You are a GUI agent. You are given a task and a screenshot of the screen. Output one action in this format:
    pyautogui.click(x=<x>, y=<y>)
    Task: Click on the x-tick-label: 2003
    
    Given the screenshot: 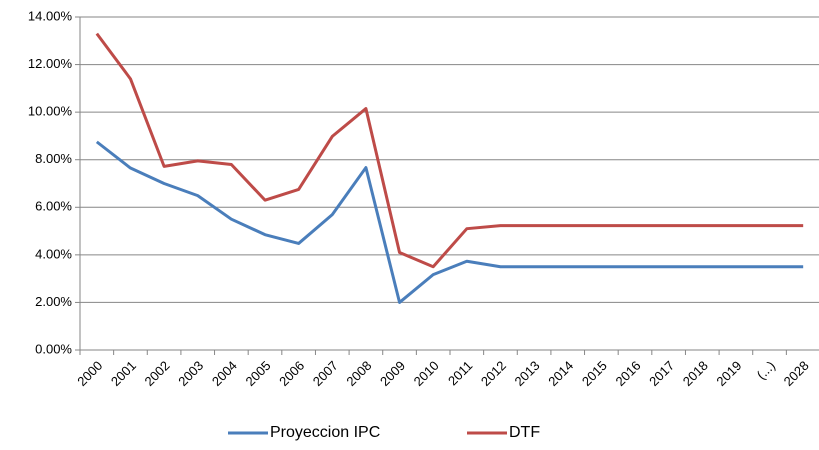 What is the action you would take?
    pyautogui.click(x=190, y=373)
    